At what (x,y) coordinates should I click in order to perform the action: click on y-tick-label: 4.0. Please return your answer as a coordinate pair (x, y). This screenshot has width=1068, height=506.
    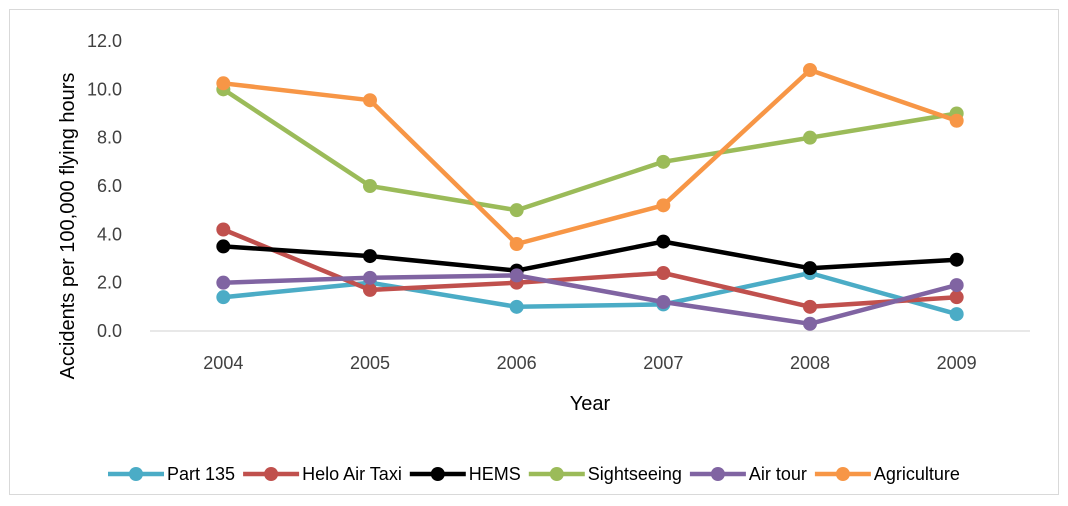
    Looking at the image, I should click on (109, 234).